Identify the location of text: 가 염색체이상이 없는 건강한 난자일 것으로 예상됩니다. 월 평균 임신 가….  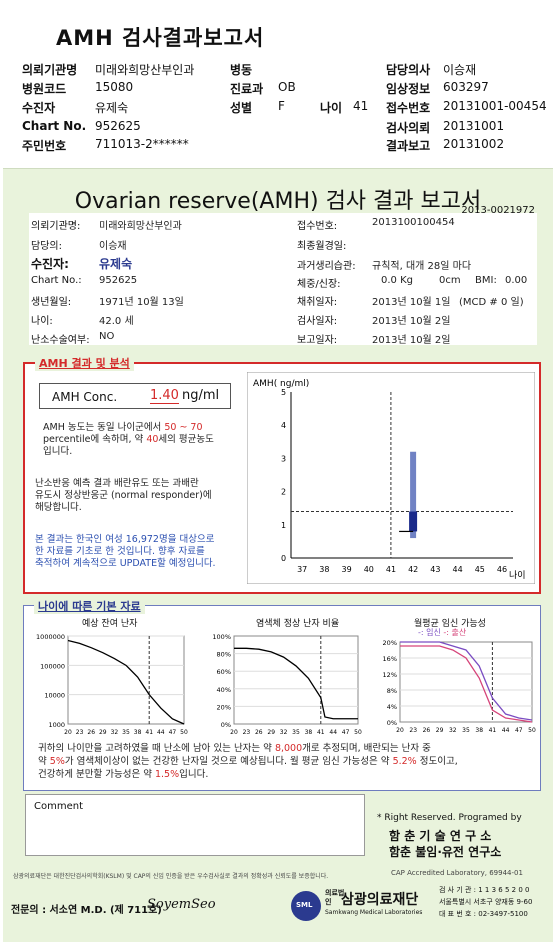
(227, 761).